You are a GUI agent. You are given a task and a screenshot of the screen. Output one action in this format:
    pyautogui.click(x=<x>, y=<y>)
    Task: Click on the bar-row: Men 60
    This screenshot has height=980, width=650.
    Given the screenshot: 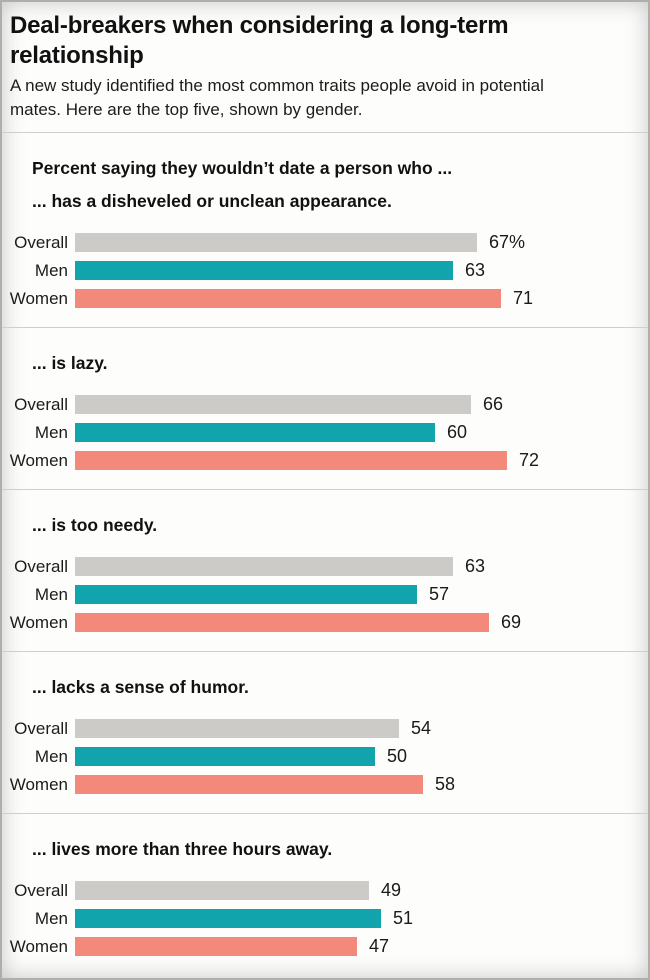 What is the action you would take?
    pyautogui.click(x=325, y=432)
    